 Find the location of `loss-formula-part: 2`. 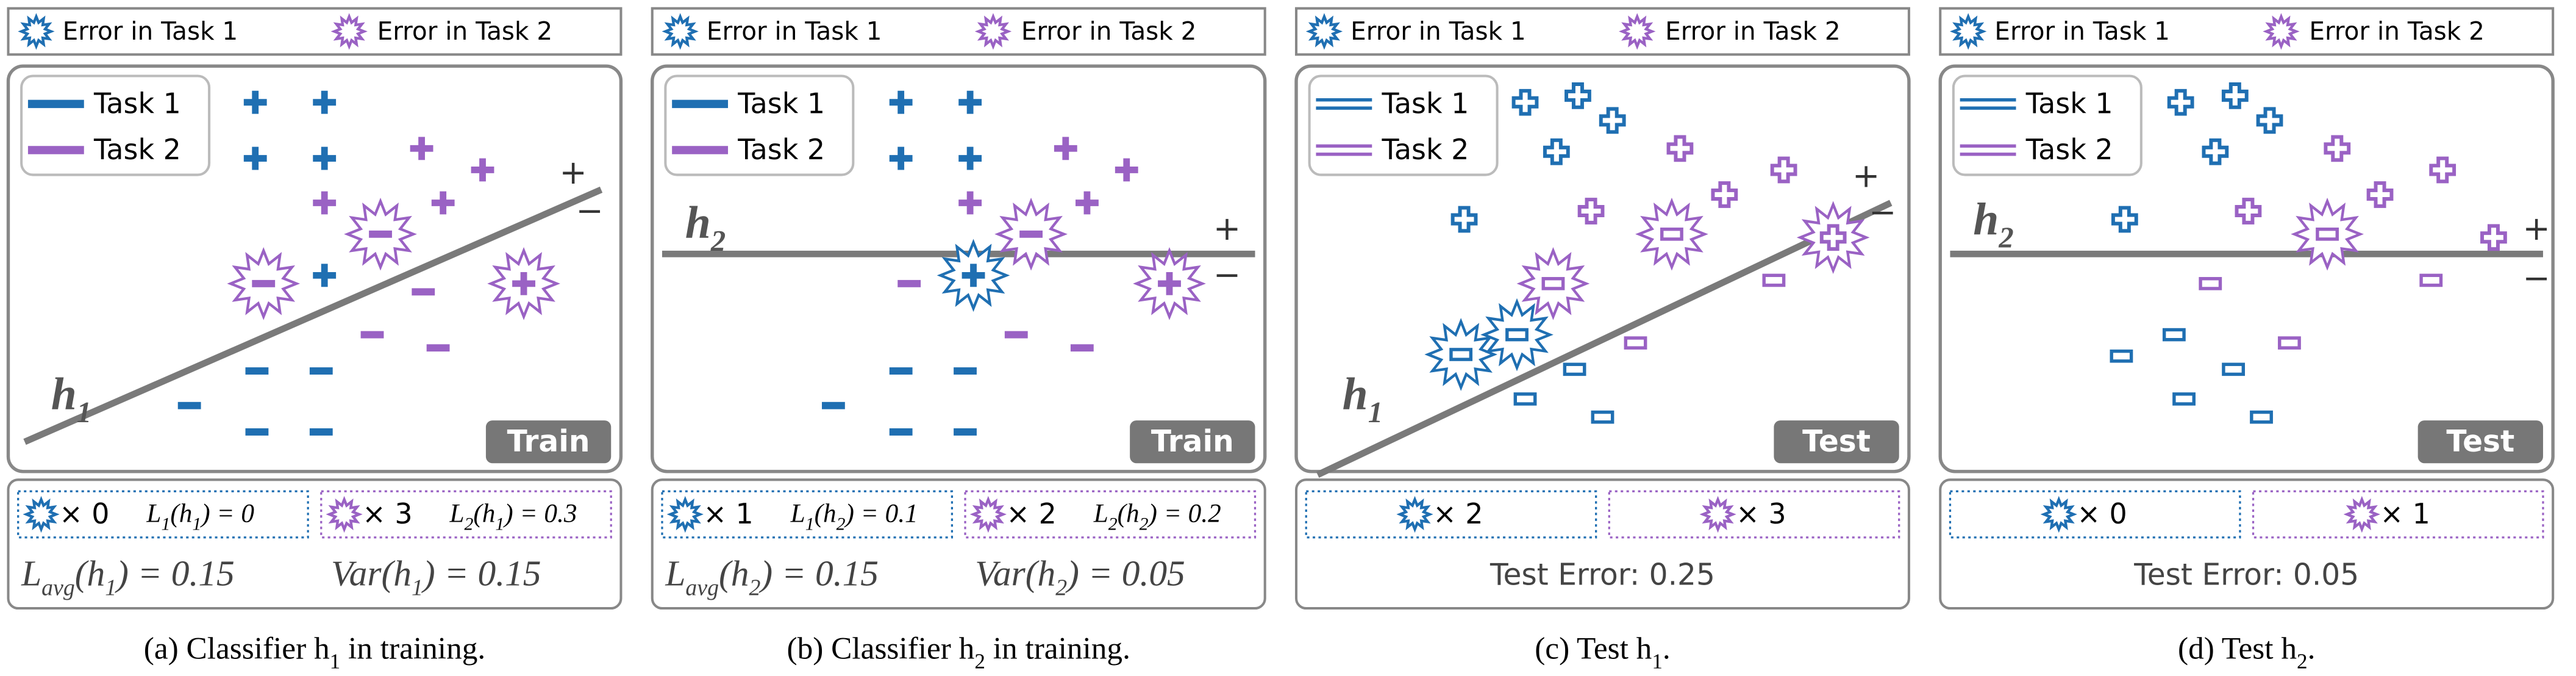

loss-formula-part: 2 is located at coordinates (1144, 524).